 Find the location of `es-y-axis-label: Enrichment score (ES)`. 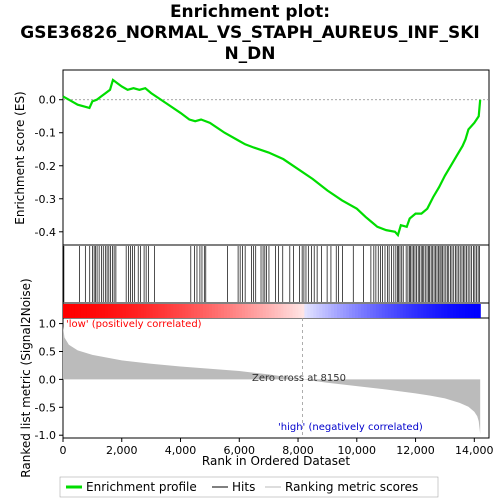

es-y-axis-label: Enrichment score (ES) is located at coordinates (20, 157).